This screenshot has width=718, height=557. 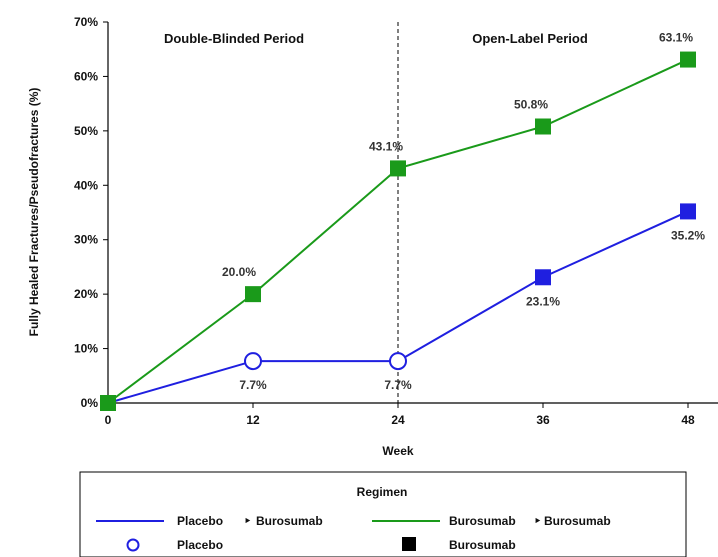 I want to click on legend-label-burosumab-1: Burosumab, so click(x=289, y=521).